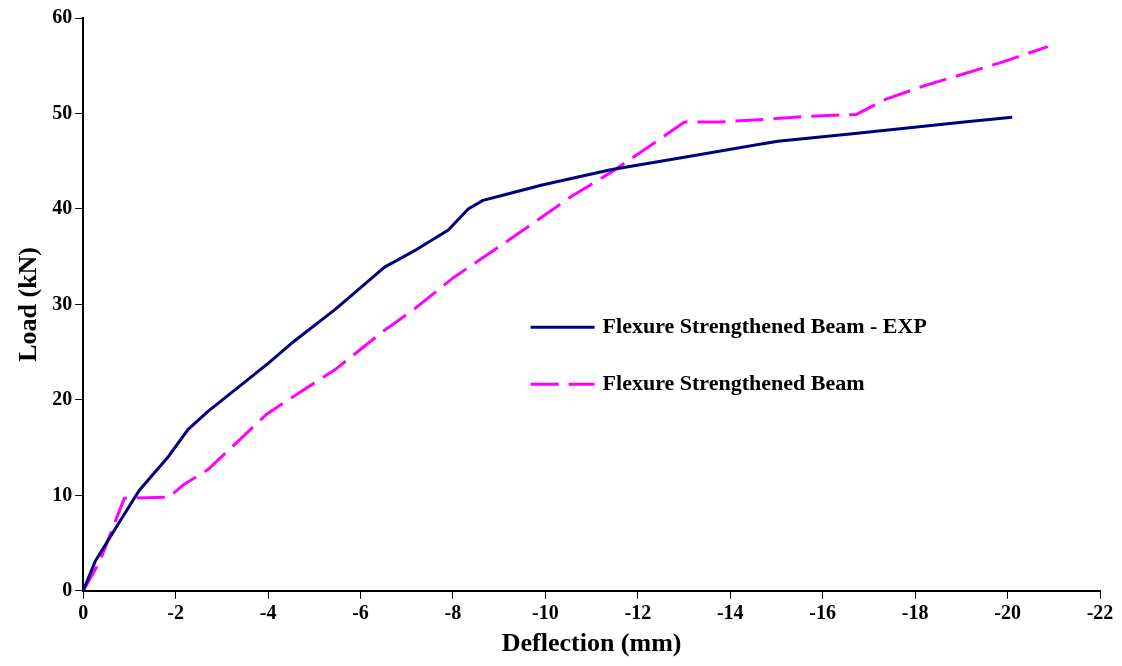 The width and height of the screenshot is (1122, 666). Describe the element at coordinates (268, 611) in the screenshot. I see `x-tick-label: -4` at that location.